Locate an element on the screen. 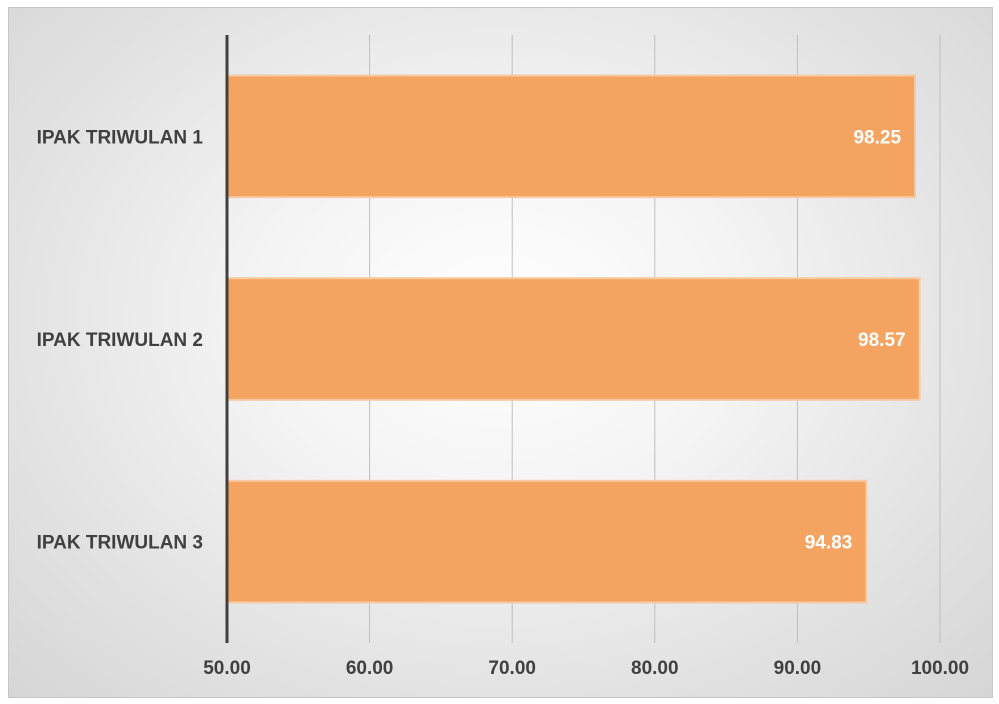  data-labels: 98.25 98.57 94.83 is located at coordinates (855, 340).